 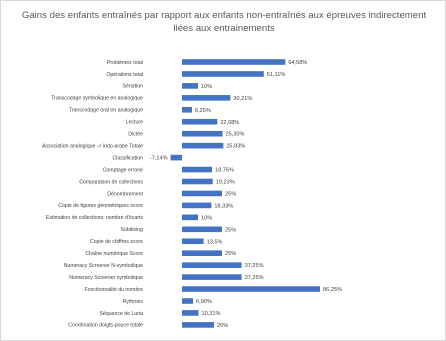 I want to click on category-label: Problèmes total, so click(x=125, y=63).